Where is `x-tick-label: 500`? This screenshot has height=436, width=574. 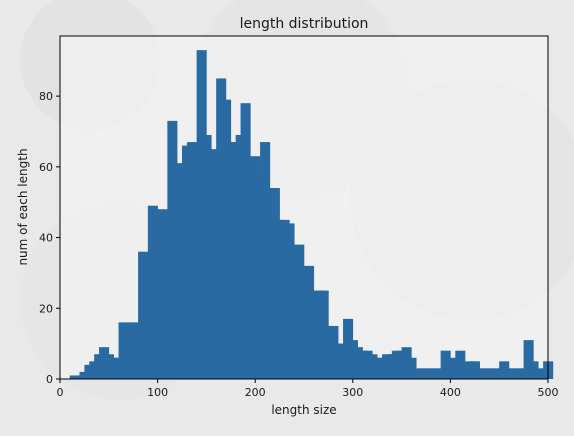
x-tick-label: 500 is located at coordinates (548, 392).